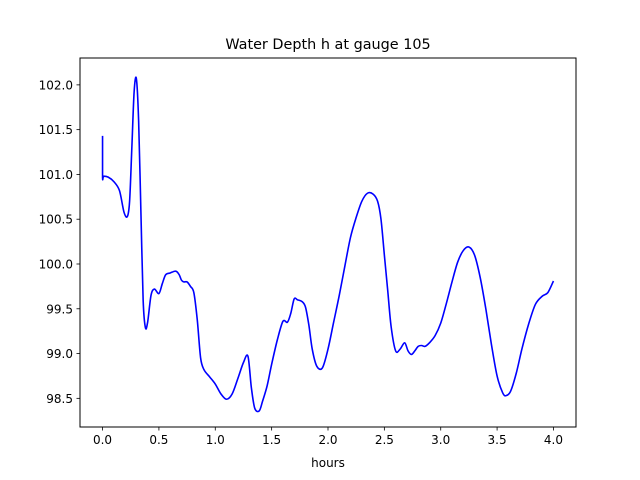  What do you see at coordinates (56, 220) in the screenshot?
I see `y-tick-label: 100.5` at bounding box center [56, 220].